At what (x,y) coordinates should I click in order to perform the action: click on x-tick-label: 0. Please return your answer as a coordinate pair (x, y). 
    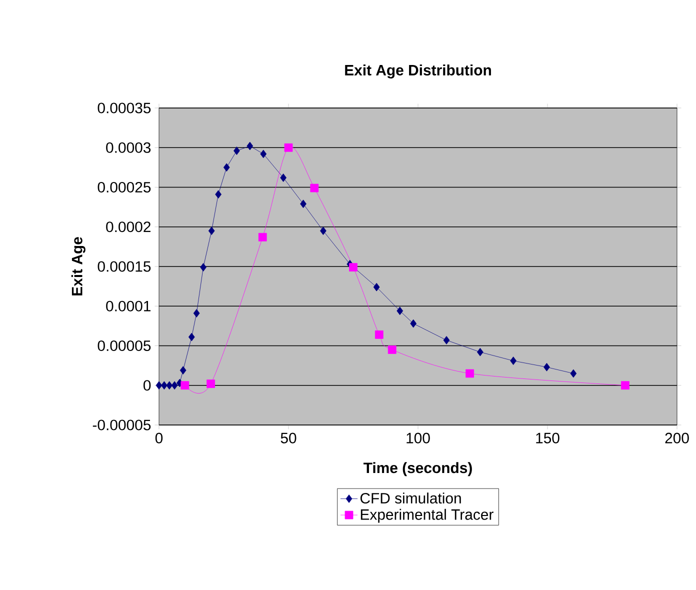
    Looking at the image, I should click on (159, 438).